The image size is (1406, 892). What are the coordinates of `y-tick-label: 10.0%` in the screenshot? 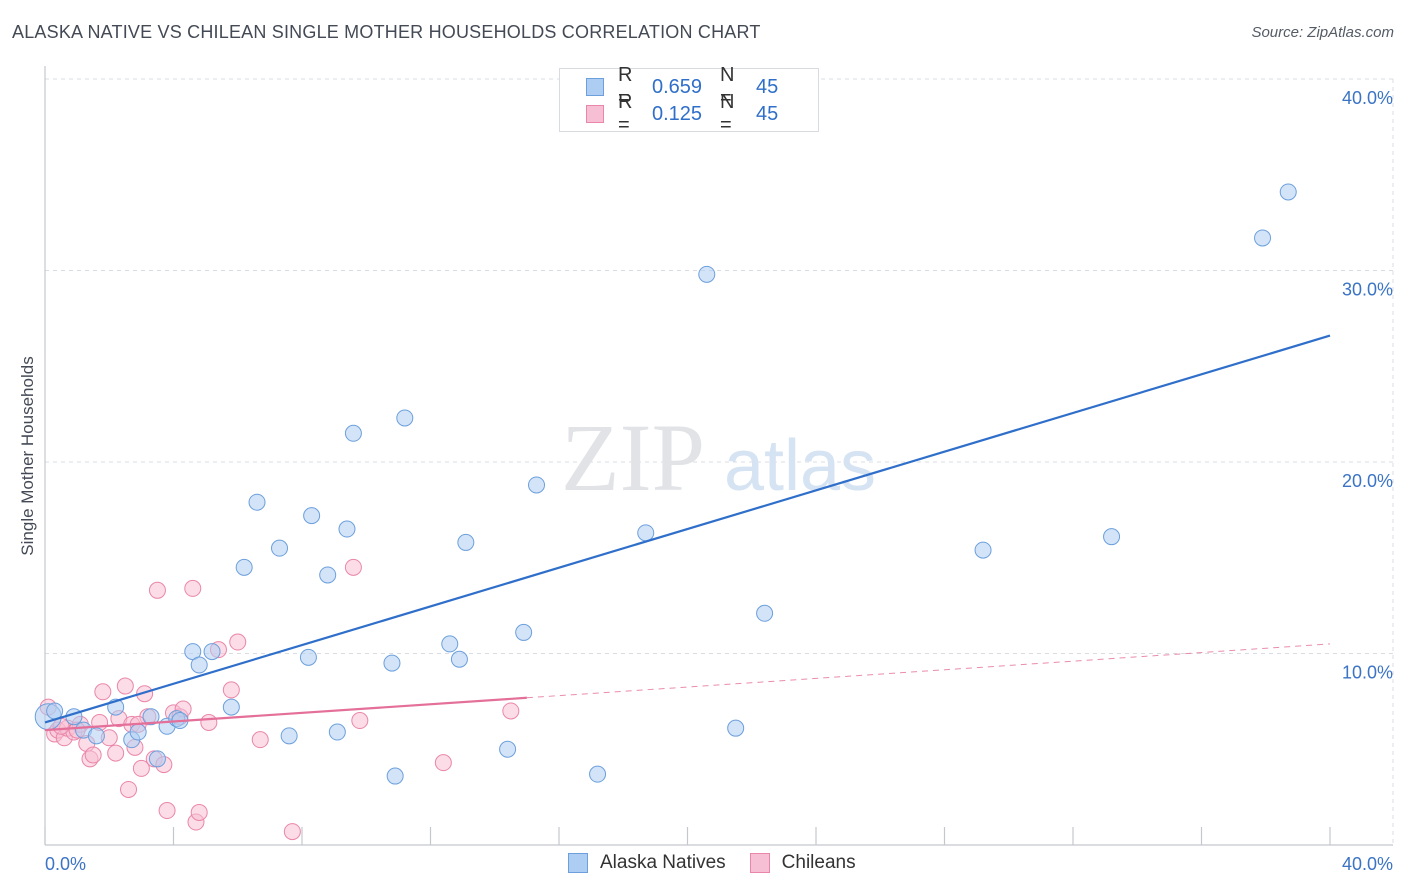 It's located at (1367, 673).